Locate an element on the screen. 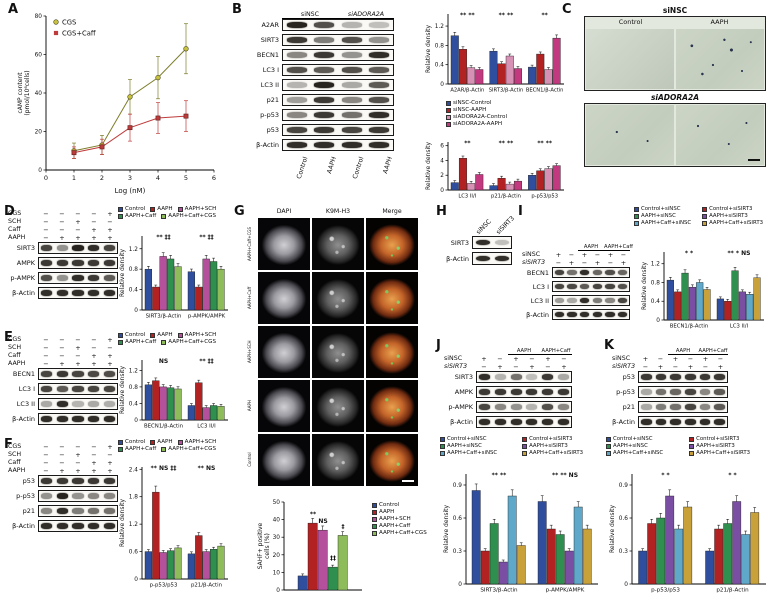  group-label: BECN1/β-Actin is located at coordinates (545, 91).